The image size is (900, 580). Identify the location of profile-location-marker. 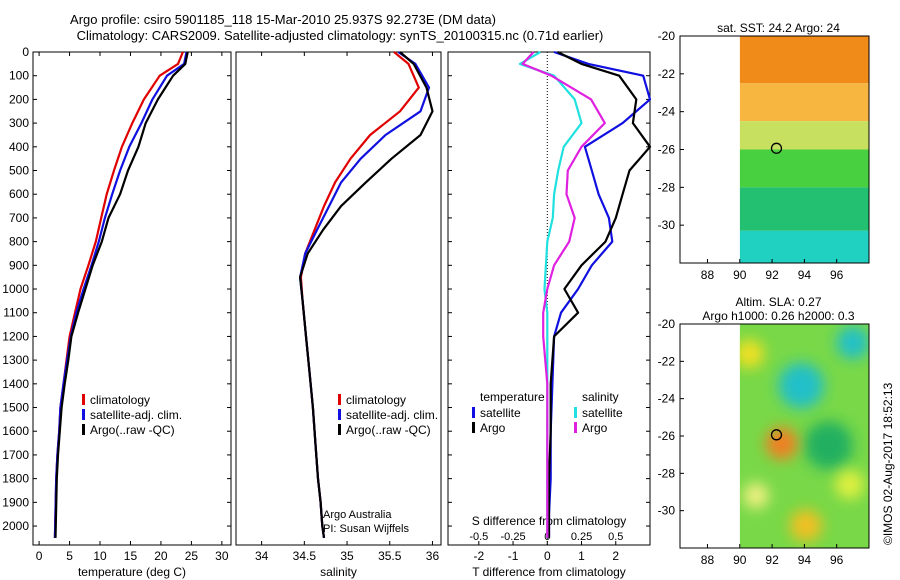
(776, 435).